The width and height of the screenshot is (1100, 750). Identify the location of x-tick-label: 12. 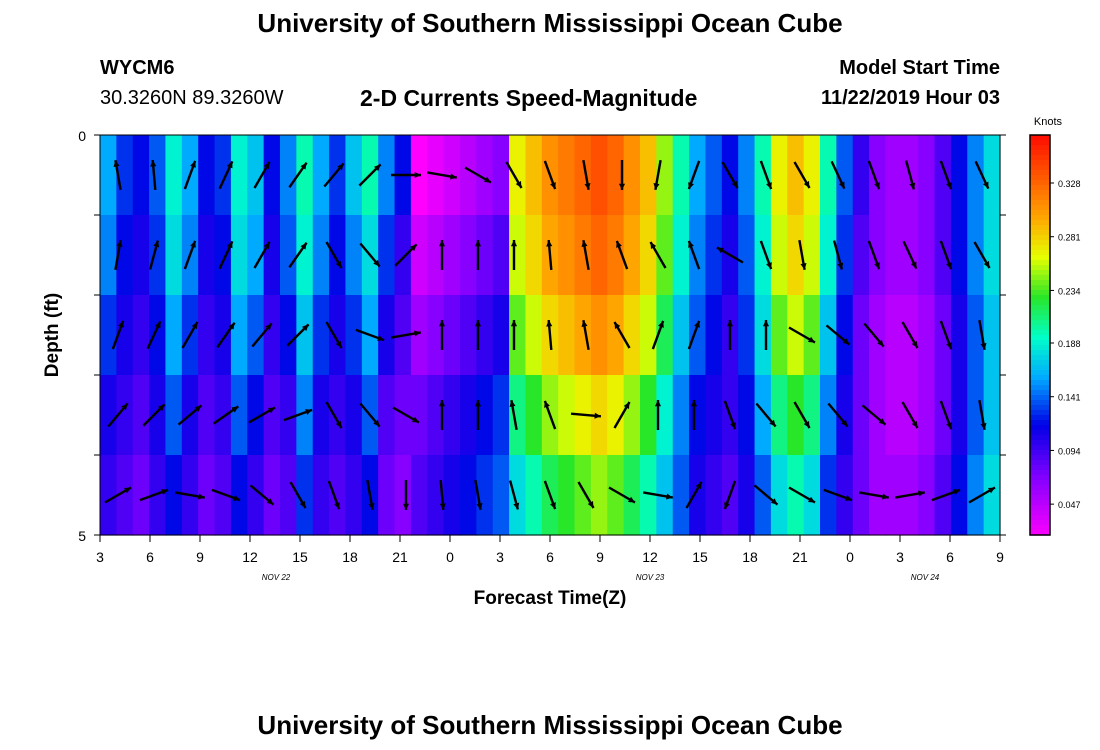
(650, 557).